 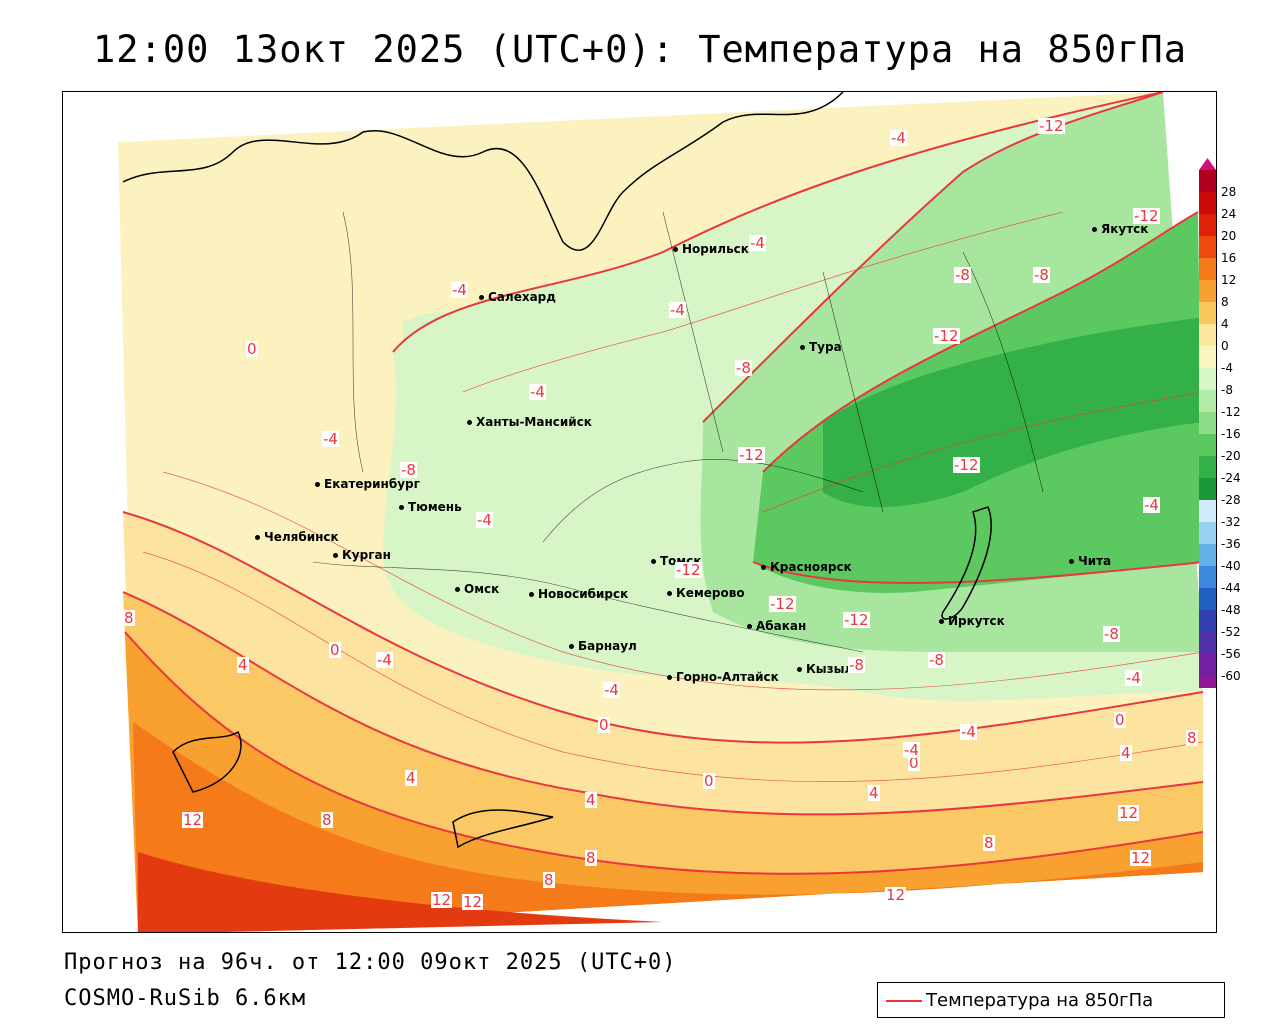 What do you see at coordinates (706, 593) in the screenshot?
I see `city-kemerovo: Кемерово` at bounding box center [706, 593].